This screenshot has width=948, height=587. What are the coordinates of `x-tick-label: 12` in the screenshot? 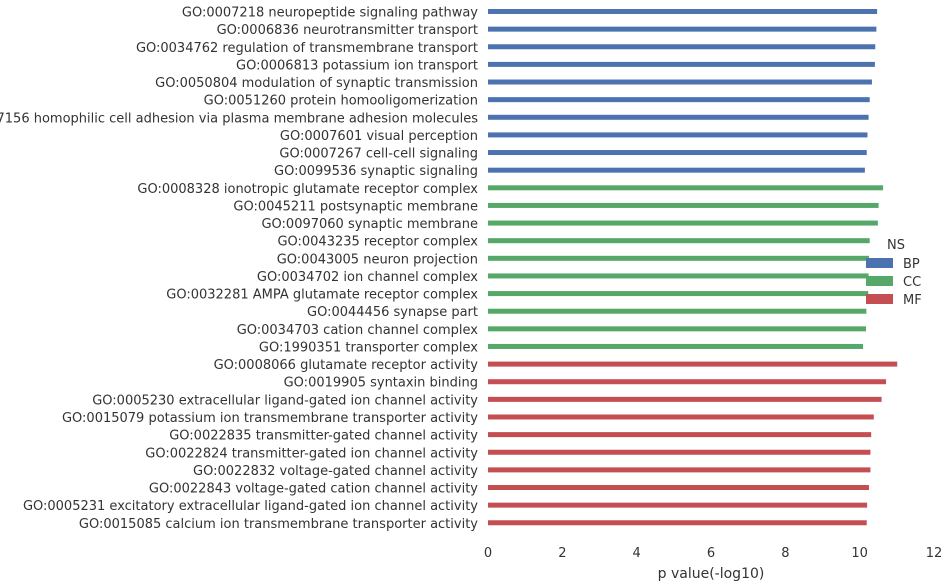 It's located at (934, 553).